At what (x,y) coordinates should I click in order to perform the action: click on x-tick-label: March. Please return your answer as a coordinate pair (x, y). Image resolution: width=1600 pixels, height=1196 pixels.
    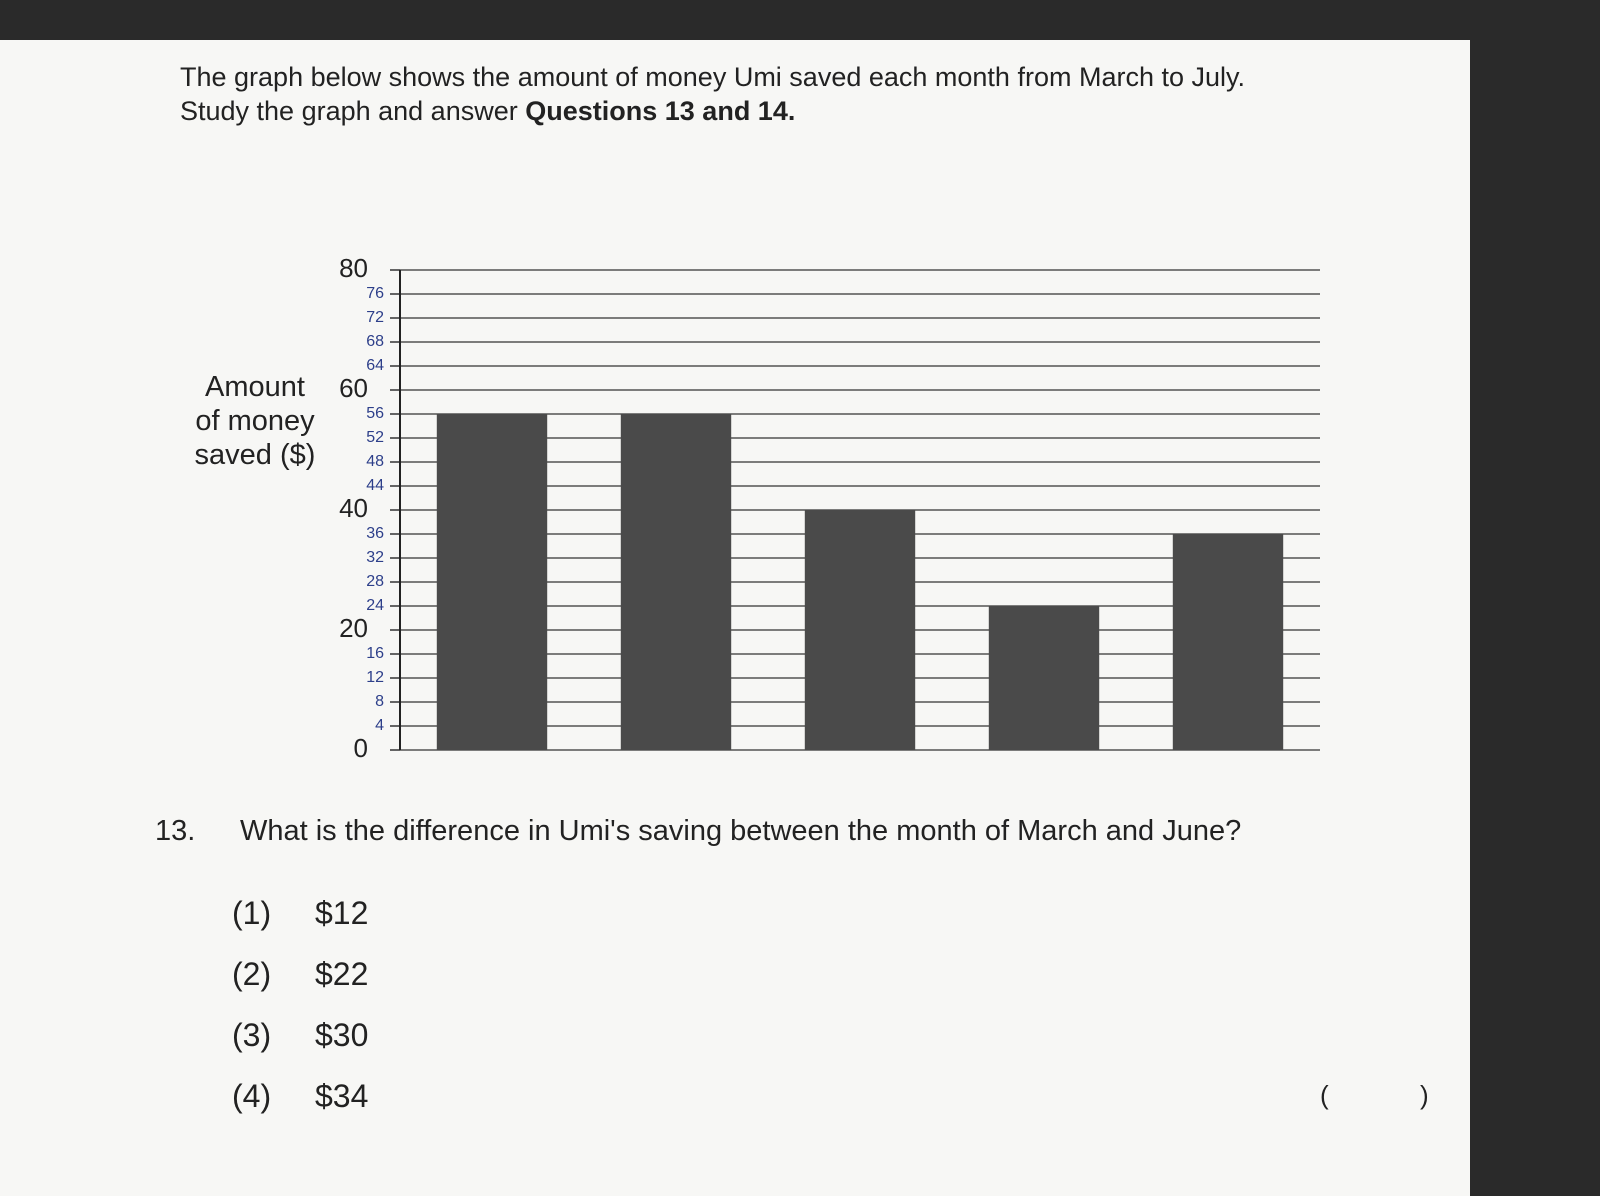
    Looking at the image, I should click on (491, 769).